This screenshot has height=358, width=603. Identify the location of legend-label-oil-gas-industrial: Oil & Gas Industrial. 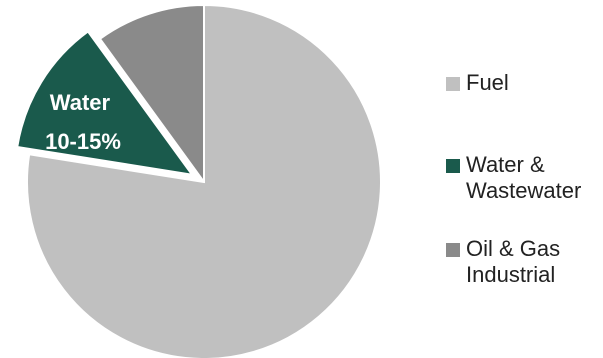
(513, 261).